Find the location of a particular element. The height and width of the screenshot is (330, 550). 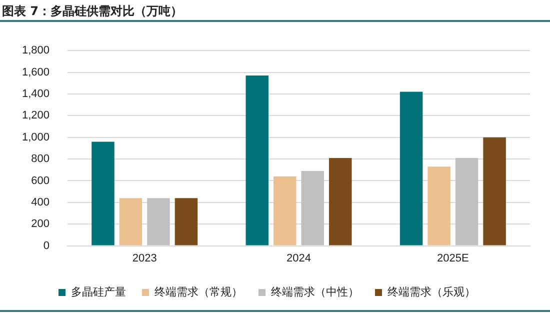

y-tick-label: 800 is located at coordinates (40, 159).